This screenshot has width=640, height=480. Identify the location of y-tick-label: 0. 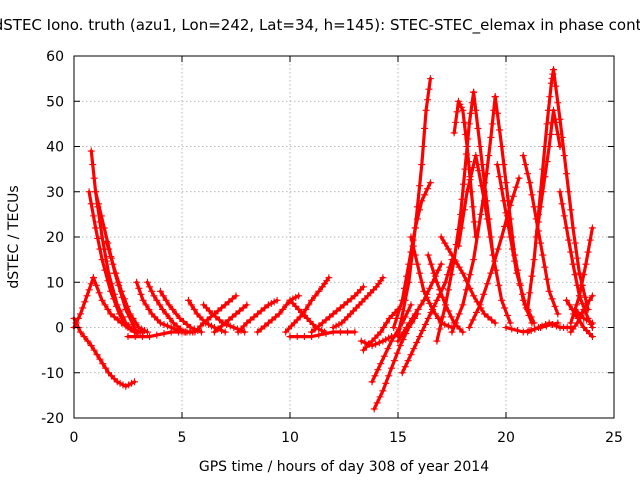
(59, 329).